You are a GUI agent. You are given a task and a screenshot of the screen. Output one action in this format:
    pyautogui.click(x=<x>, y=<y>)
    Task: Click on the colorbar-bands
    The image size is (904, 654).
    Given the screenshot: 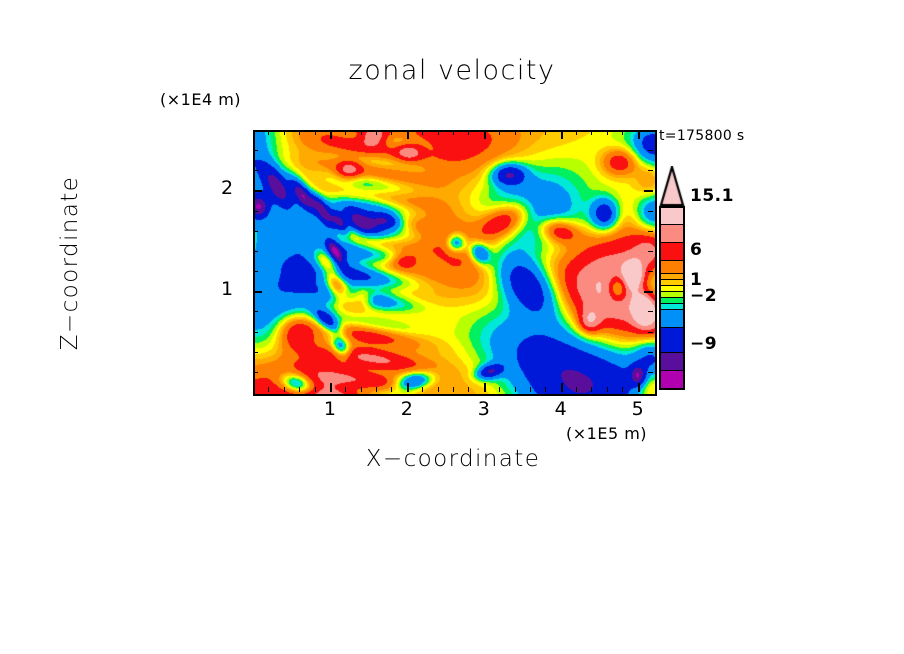 What is the action you would take?
    pyautogui.click(x=672, y=298)
    